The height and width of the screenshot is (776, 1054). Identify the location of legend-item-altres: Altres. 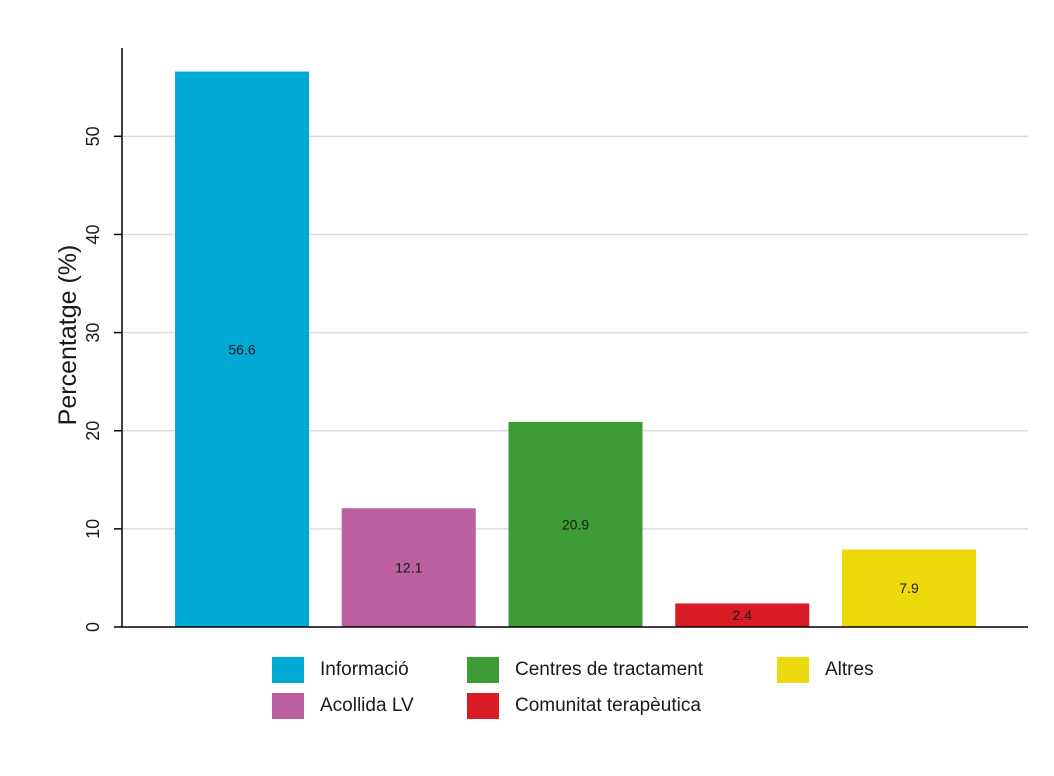
(857, 670).